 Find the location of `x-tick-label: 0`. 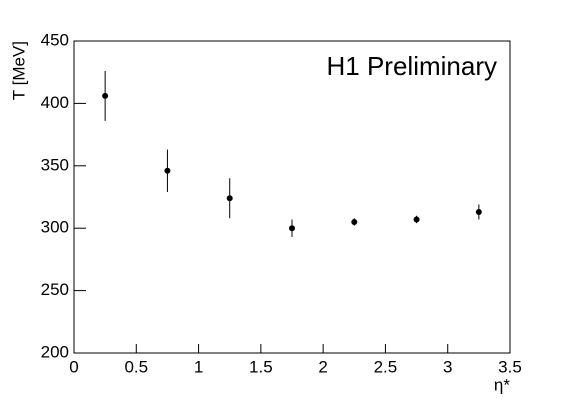

x-tick-label: 0 is located at coordinates (73, 366).